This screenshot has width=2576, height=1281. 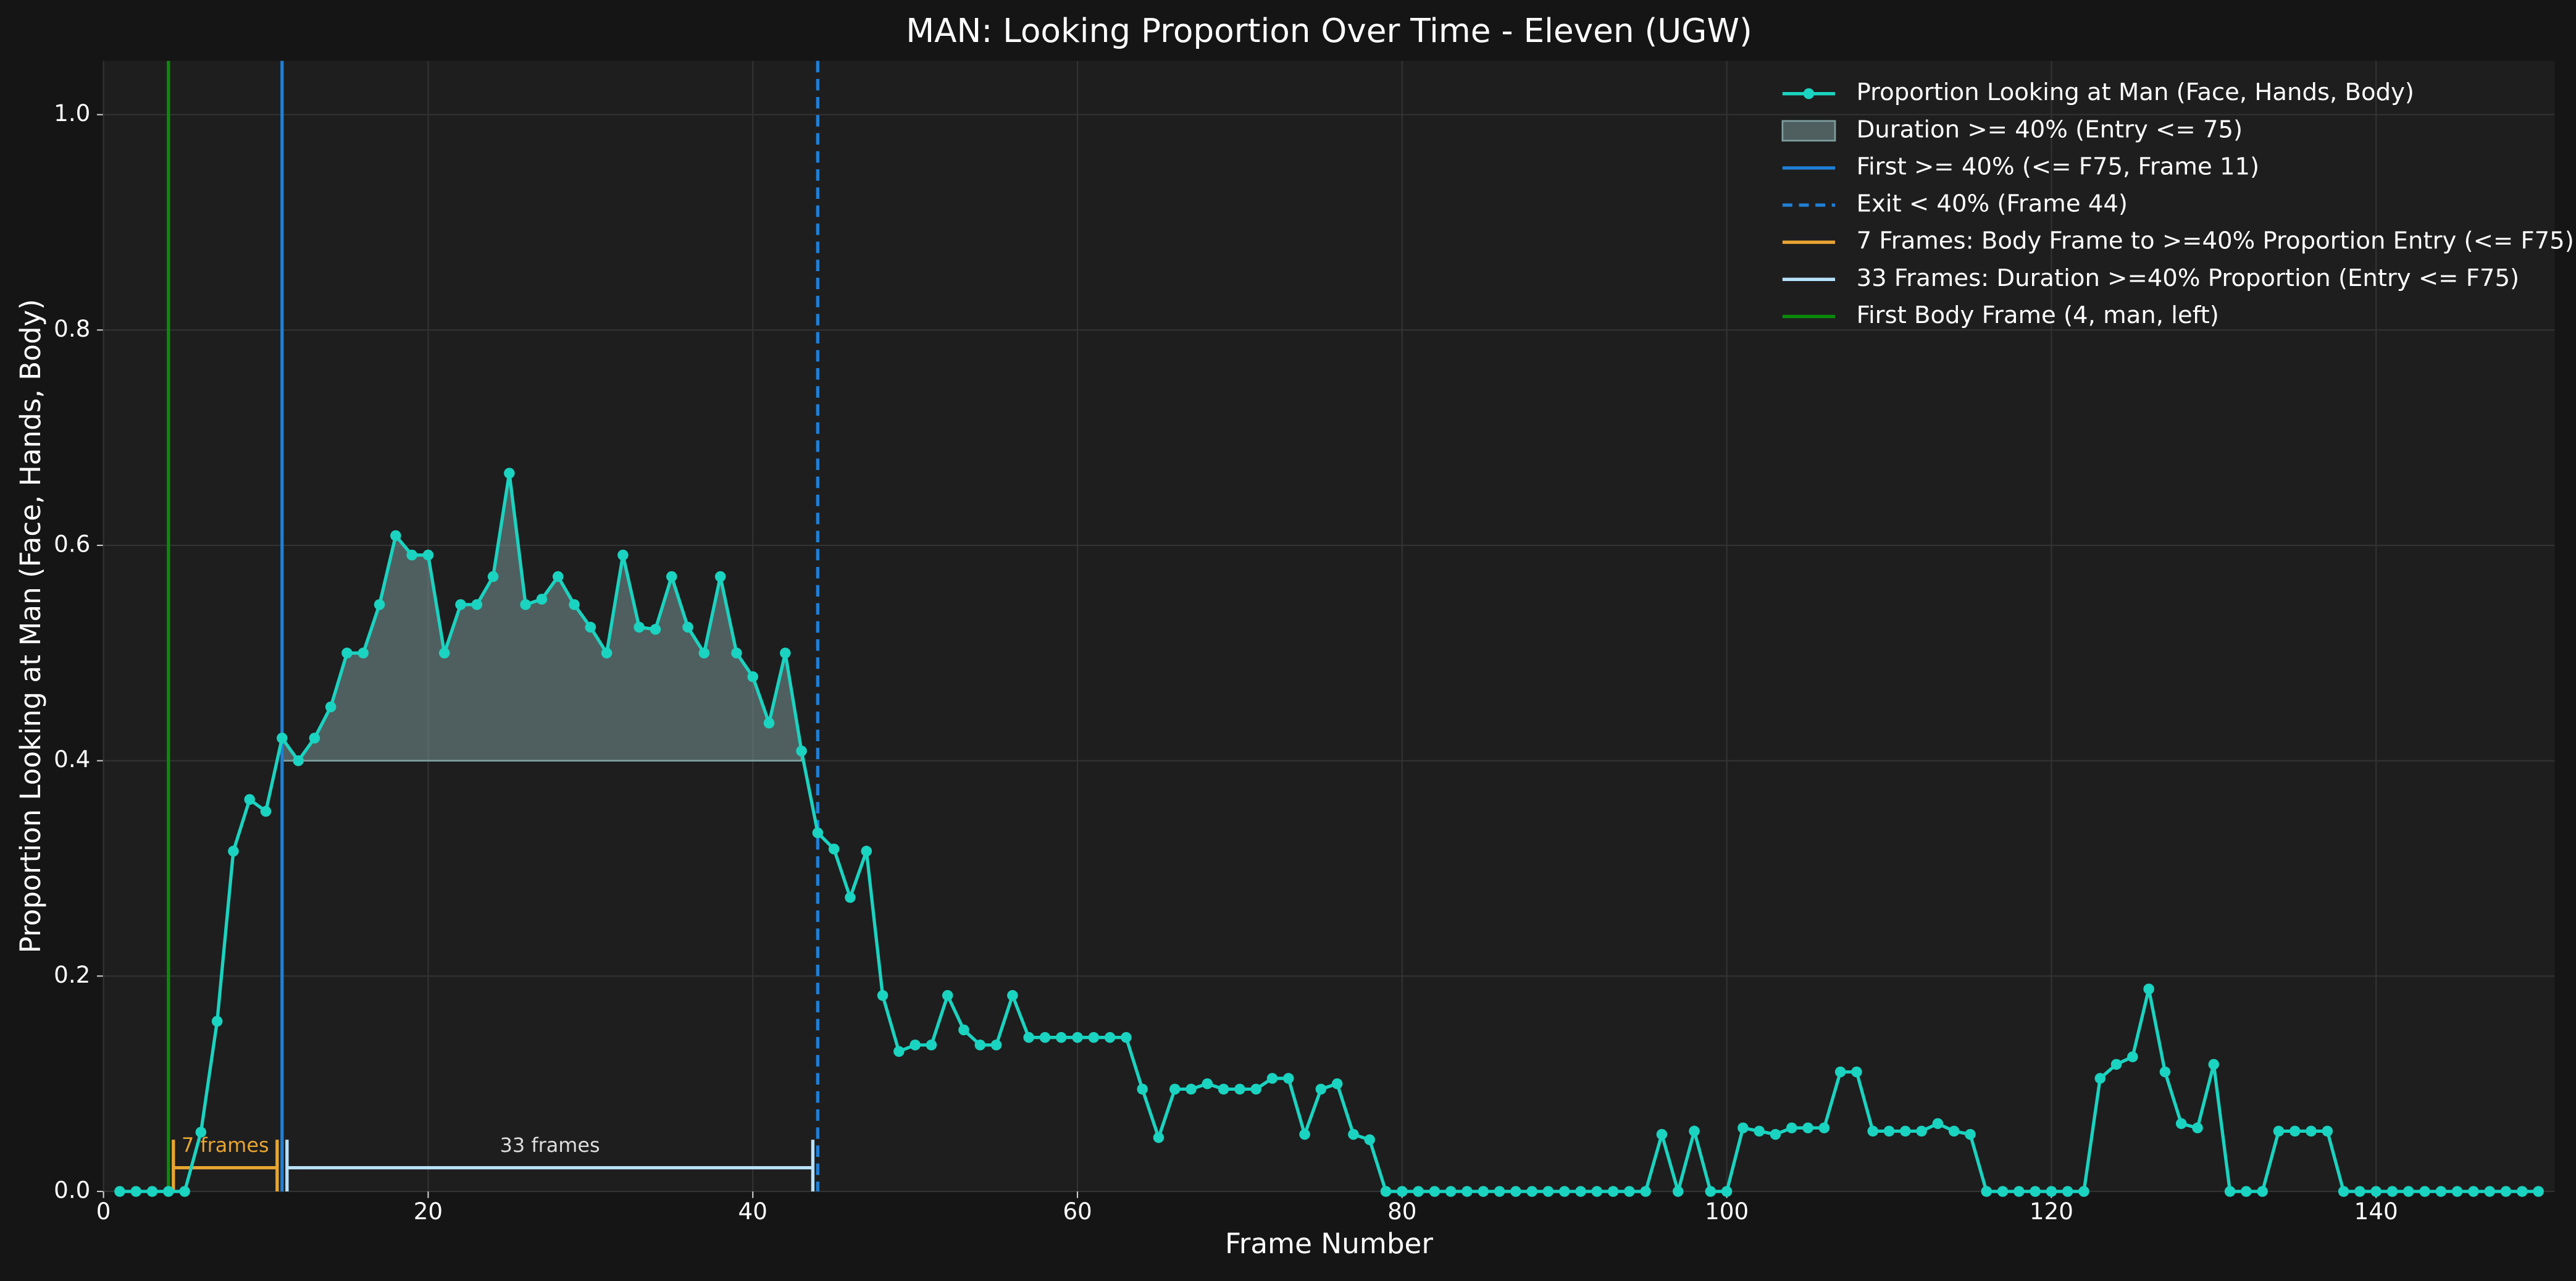 I want to click on legend-swatch, so click(x=1808, y=131).